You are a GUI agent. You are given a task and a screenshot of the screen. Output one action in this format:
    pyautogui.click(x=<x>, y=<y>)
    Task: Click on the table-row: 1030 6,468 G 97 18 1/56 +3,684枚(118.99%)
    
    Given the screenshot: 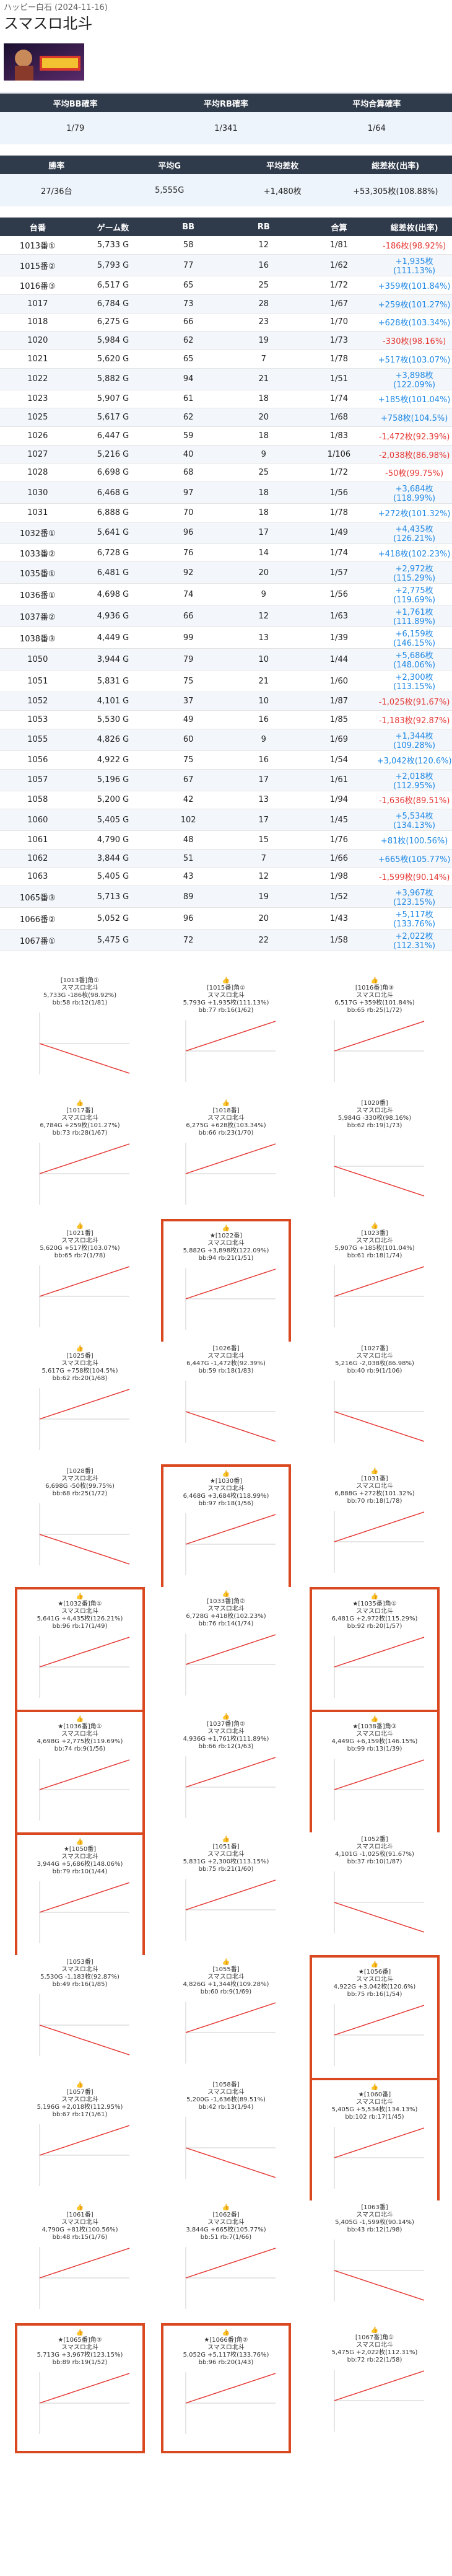 What is the action you would take?
    pyautogui.click(x=226, y=493)
    